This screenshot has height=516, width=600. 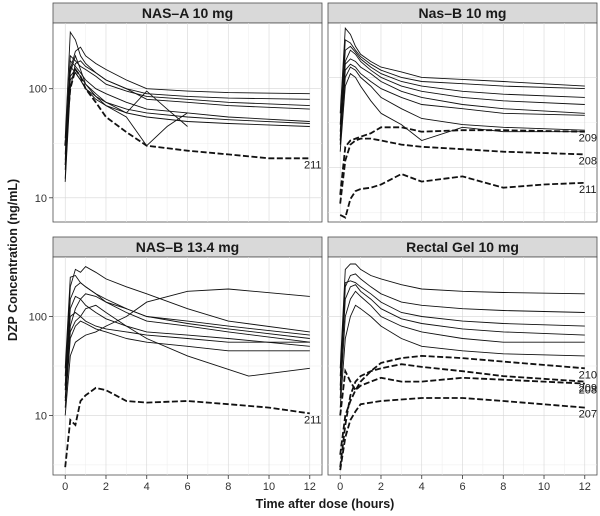 What do you see at coordinates (462, 247) in the screenshot?
I see `panel-title: Rectal Gel 10 mg` at bounding box center [462, 247].